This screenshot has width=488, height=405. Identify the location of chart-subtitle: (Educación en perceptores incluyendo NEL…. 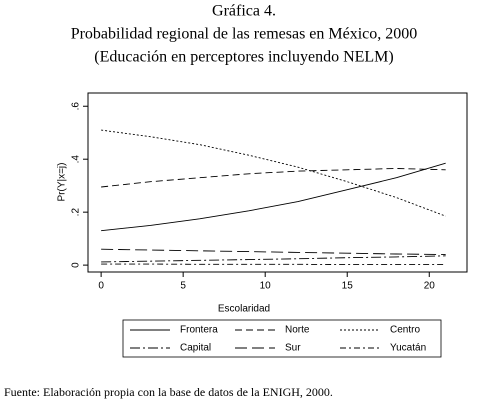
(243, 57).